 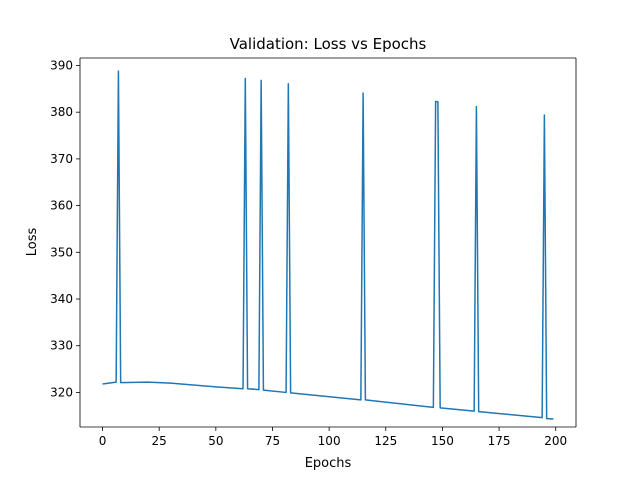 What do you see at coordinates (61, 299) in the screenshot?
I see `y-tick-label: 340` at bounding box center [61, 299].